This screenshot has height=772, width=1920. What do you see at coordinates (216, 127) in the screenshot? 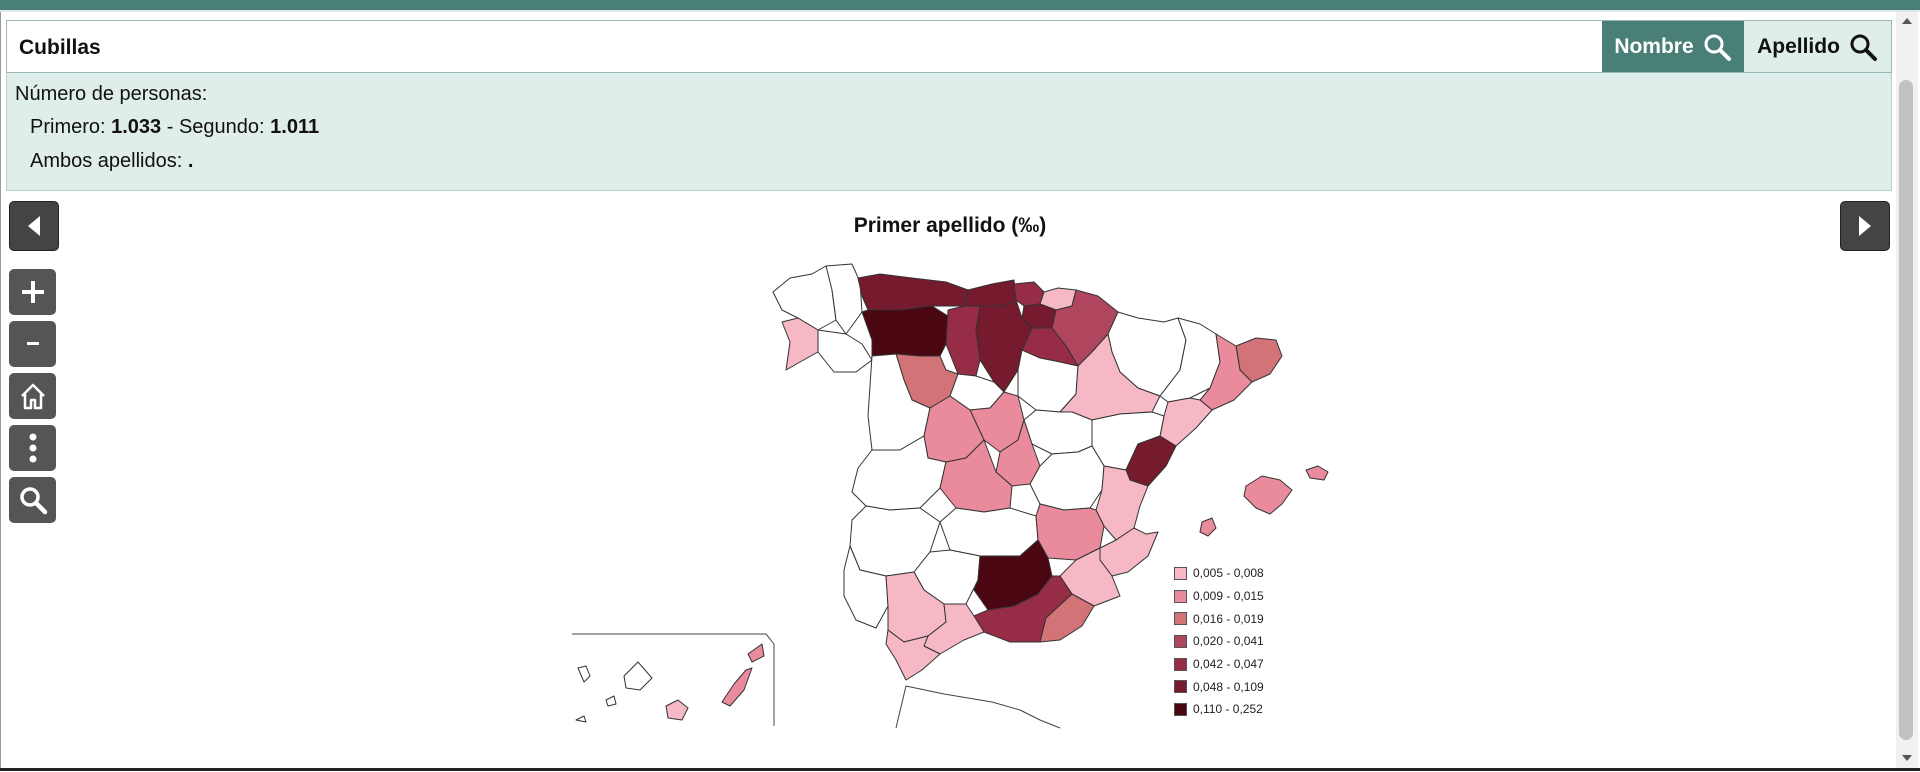
I see `segundo-label: - Segundo:` at bounding box center [216, 127].